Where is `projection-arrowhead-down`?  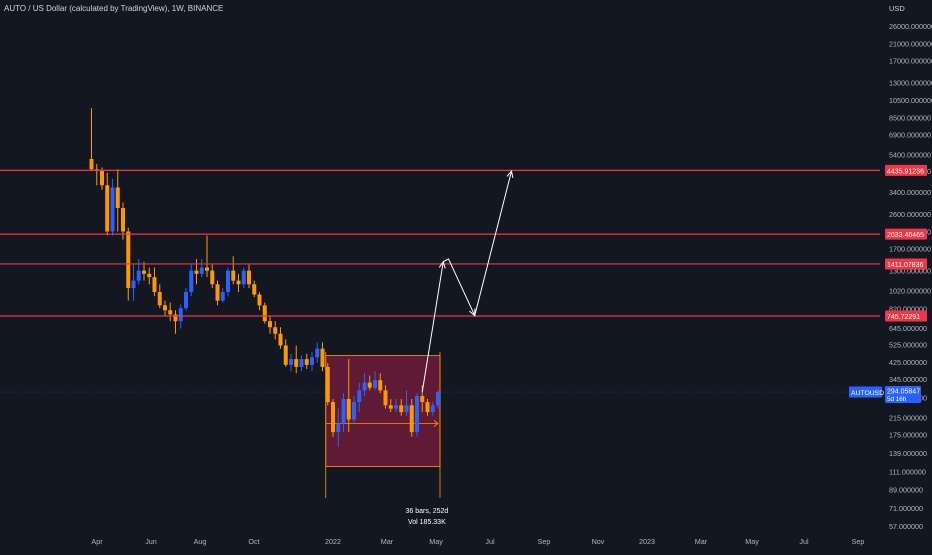 projection-arrowhead-down is located at coordinates (472, 312).